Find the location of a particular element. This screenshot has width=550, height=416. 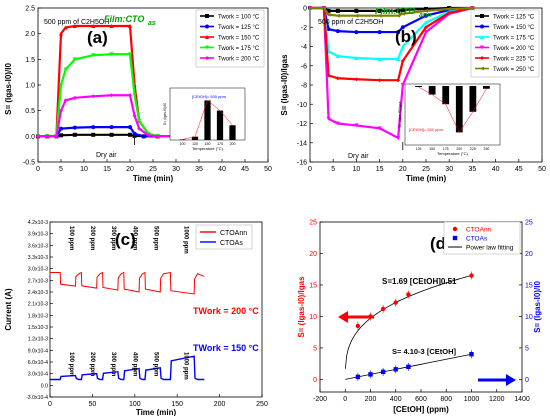

arrow-right-blue-head is located at coordinates (511, 380).